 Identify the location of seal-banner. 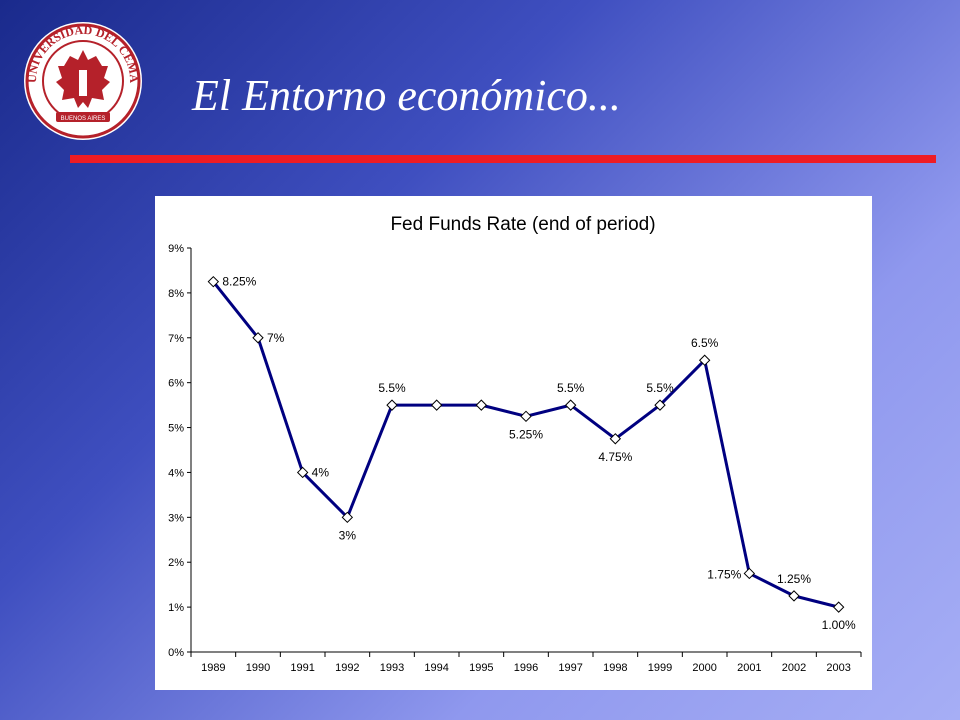
(83, 117).